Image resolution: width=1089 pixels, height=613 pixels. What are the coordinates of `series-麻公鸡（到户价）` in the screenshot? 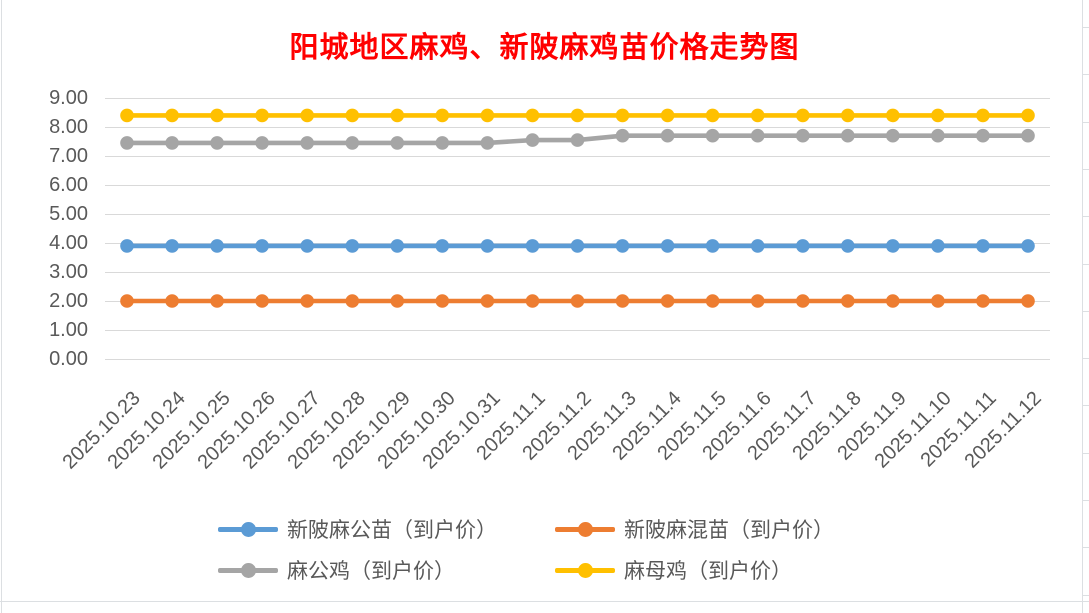 It's located at (577, 139).